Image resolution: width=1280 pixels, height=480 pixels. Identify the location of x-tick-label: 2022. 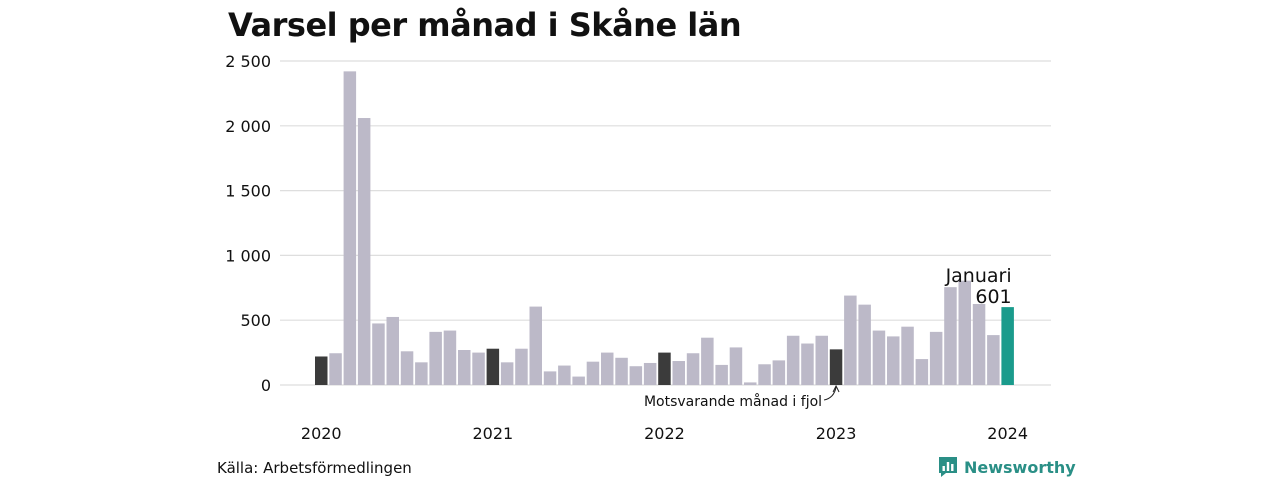
(664, 433).